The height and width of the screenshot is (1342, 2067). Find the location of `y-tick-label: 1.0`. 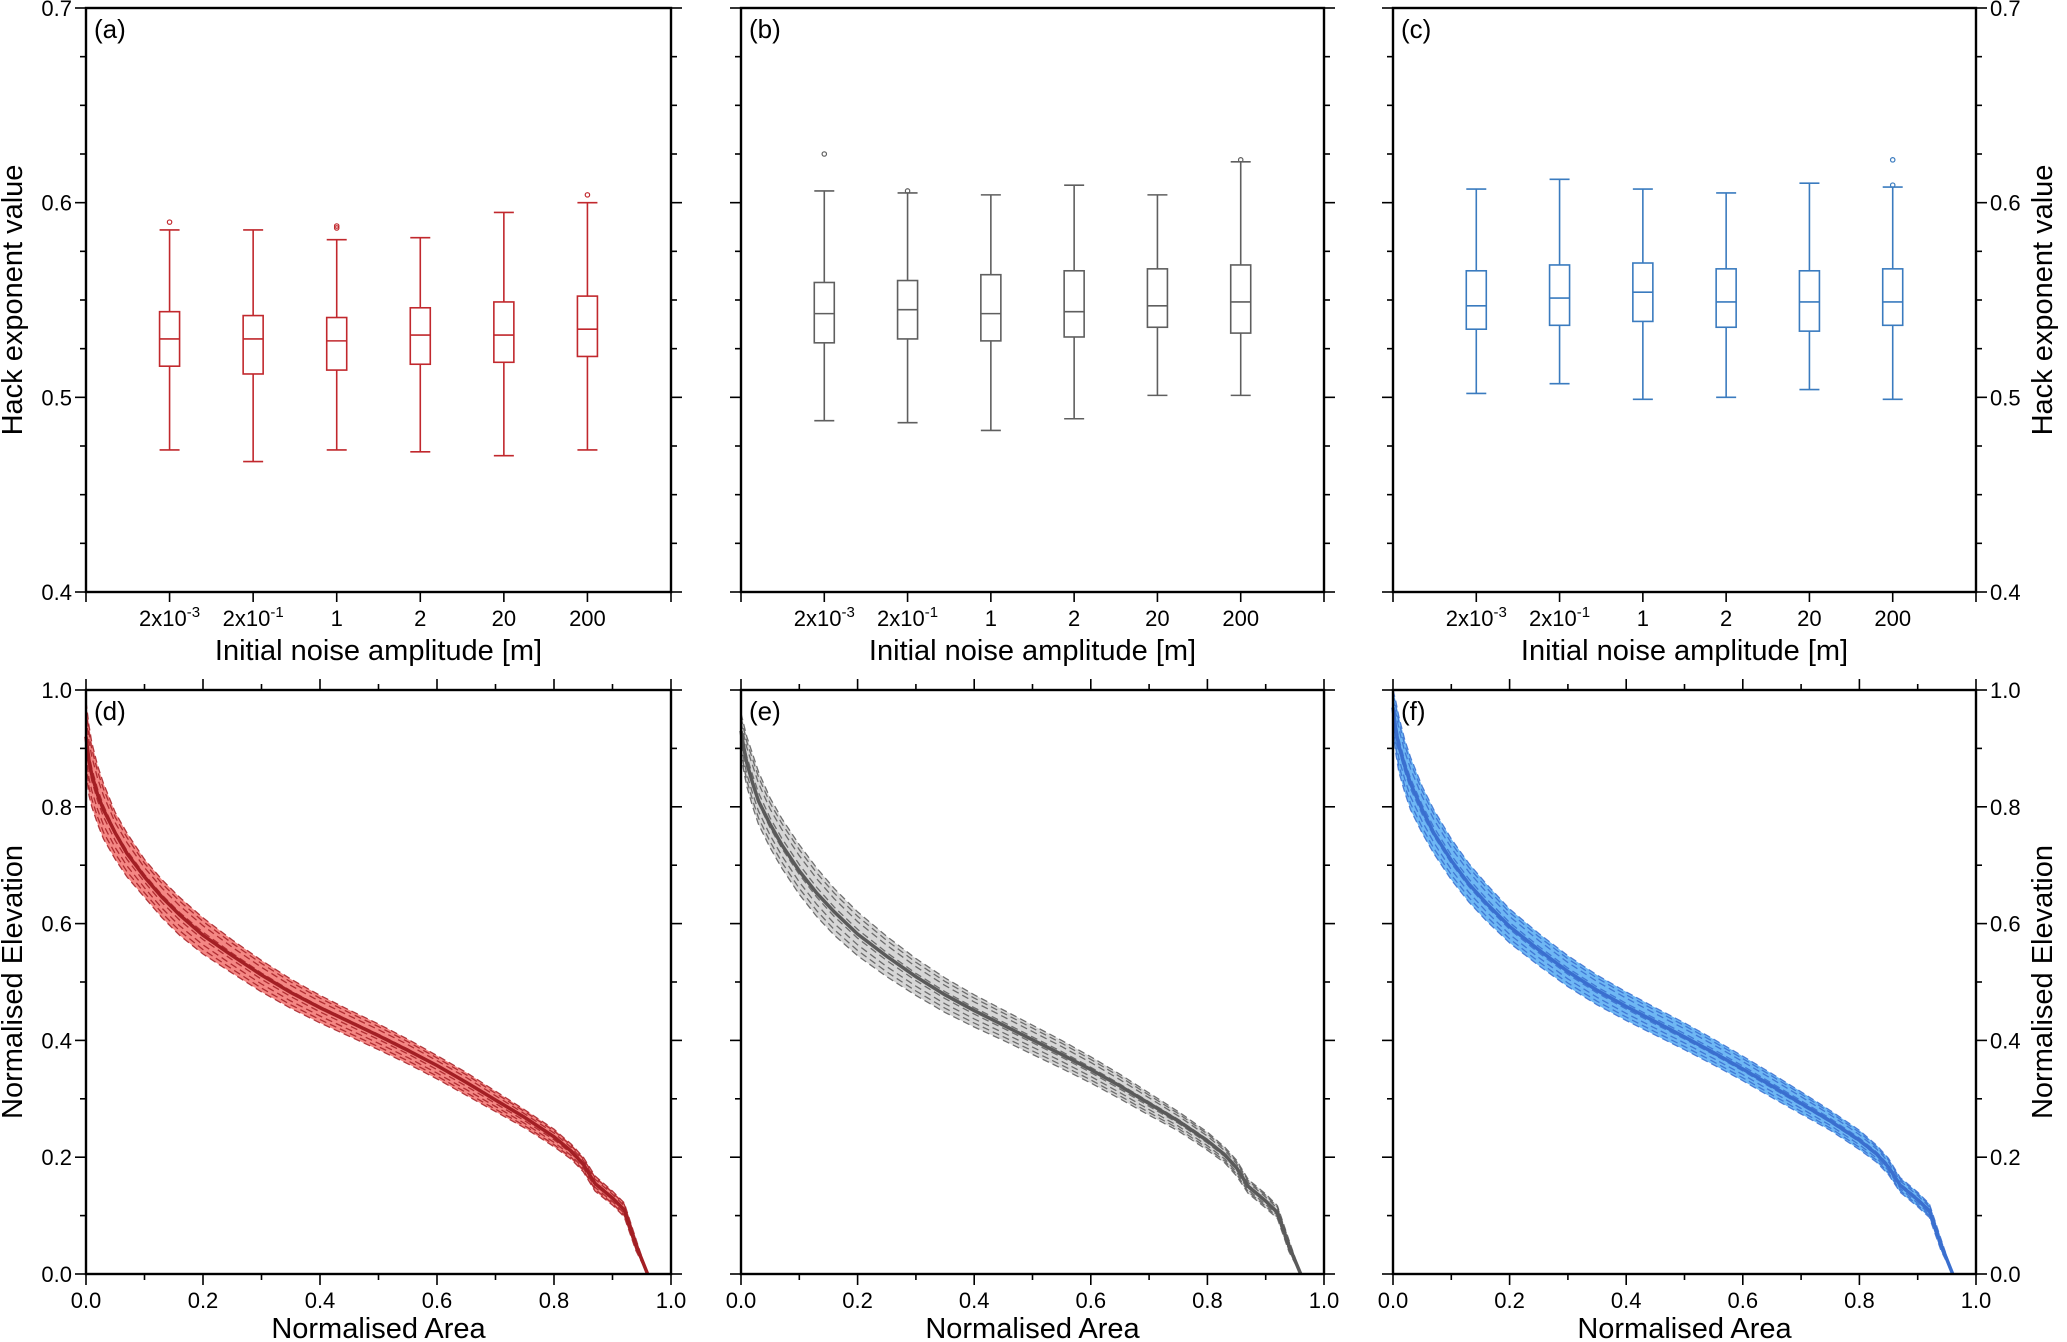

y-tick-label: 1.0 is located at coordinates (56, 690).